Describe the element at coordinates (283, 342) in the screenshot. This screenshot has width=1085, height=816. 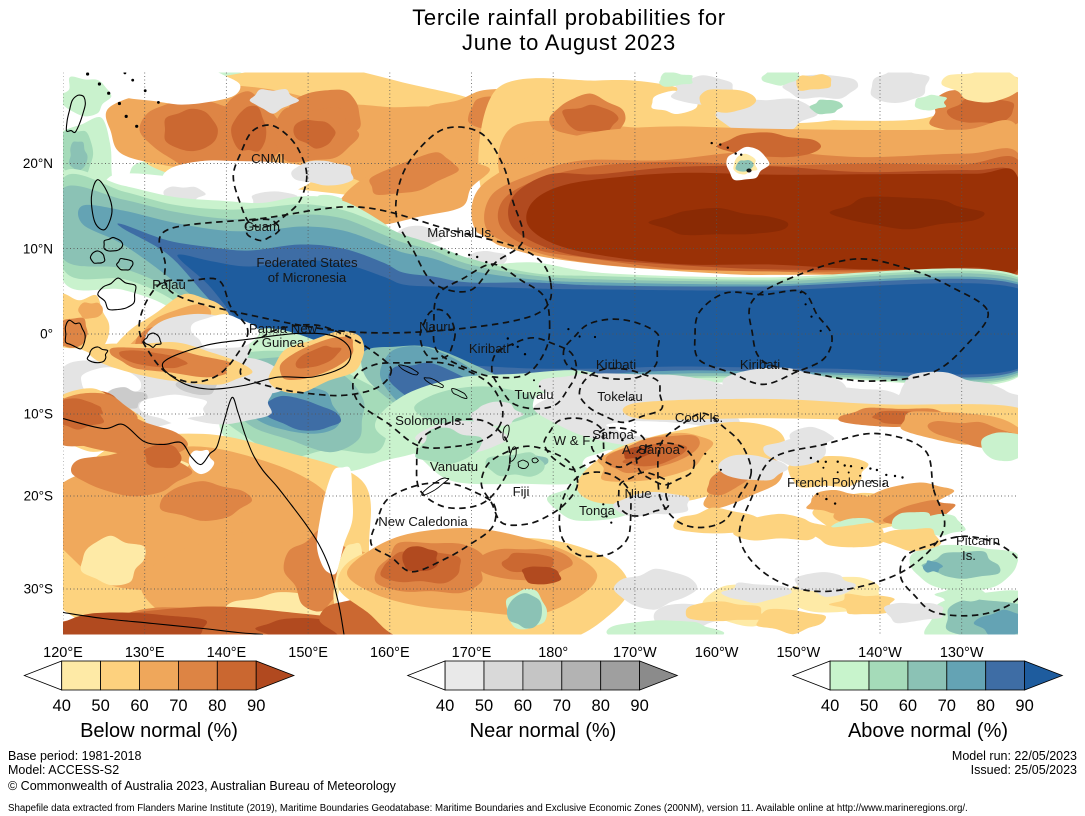
I see `svg-text: Guinea` at that location.